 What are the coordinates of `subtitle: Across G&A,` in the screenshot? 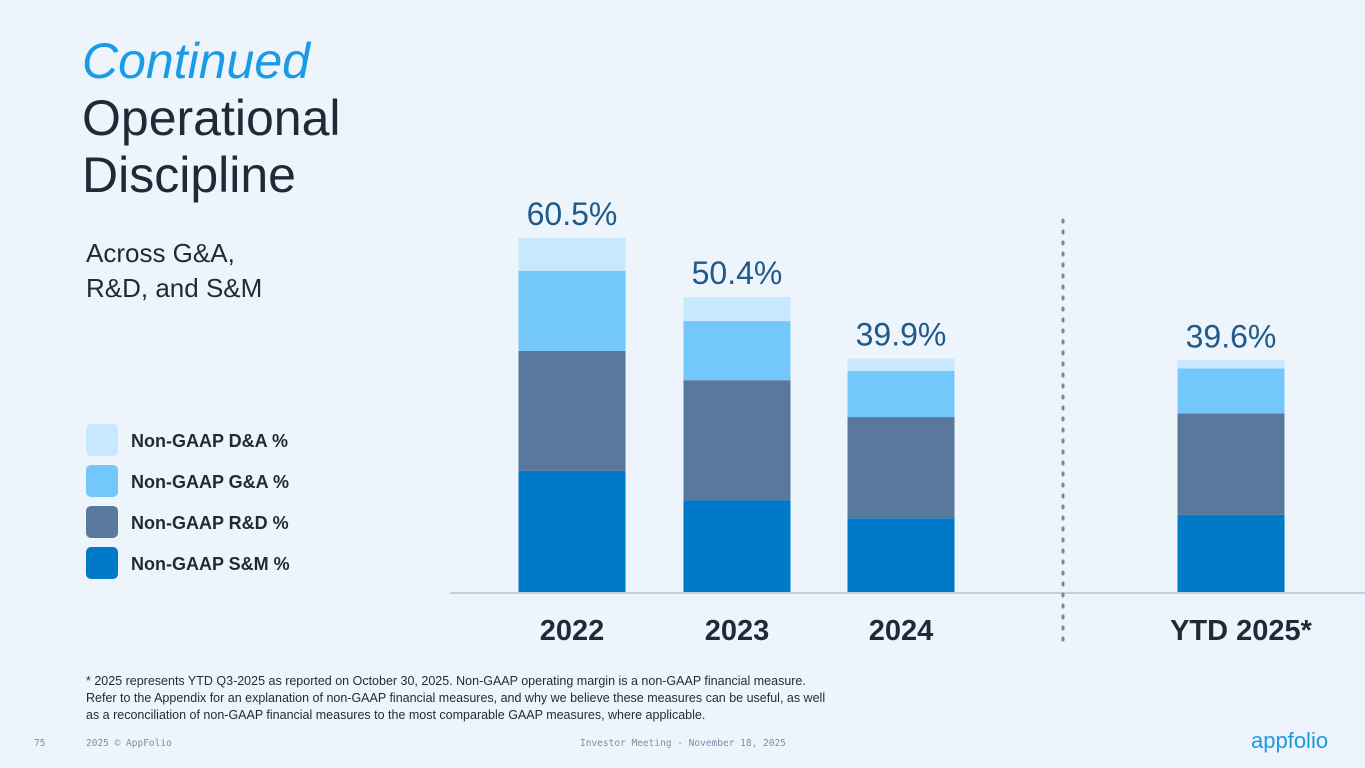 It's located at (160, 253).